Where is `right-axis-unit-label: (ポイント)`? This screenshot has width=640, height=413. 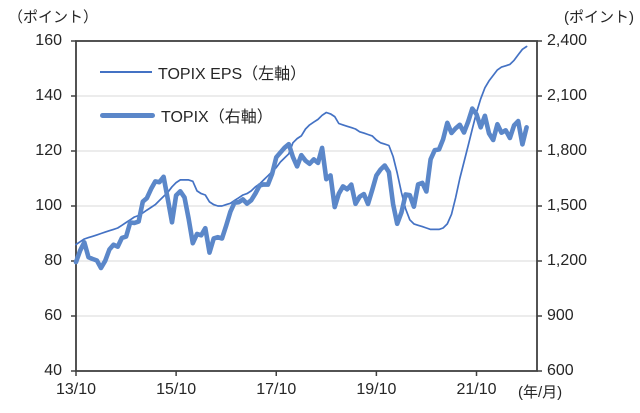
right-axis-unit-label: (ポイント) is located at coordinates (599, 17).